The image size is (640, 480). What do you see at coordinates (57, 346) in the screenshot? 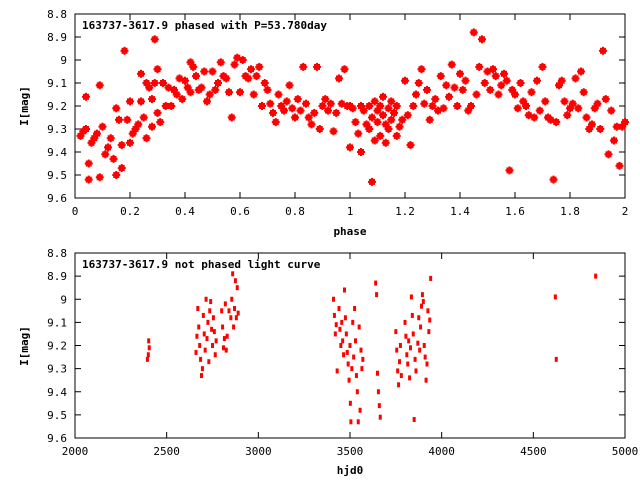
I see `y-tick-label: 9.2` at bounding box center [57, 346].